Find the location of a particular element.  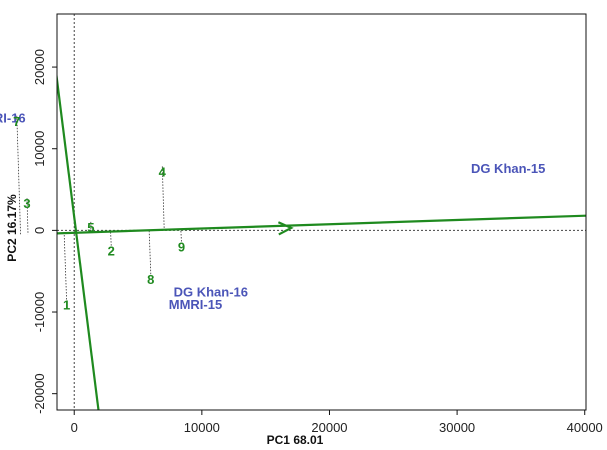

y-tick-label: -10000 is located at coordinates (39, 312).